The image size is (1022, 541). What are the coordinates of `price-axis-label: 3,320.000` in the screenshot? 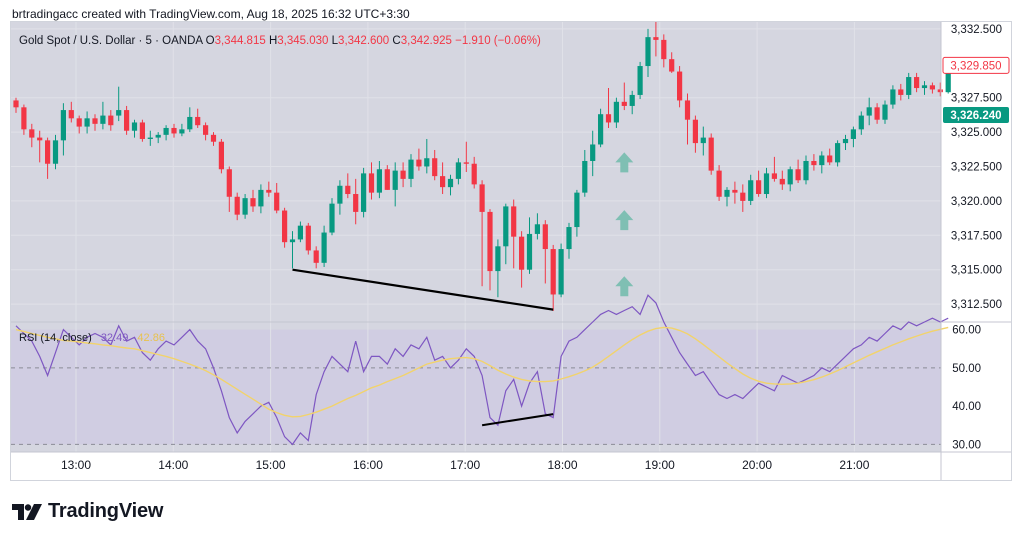 It's located at (976, 202).